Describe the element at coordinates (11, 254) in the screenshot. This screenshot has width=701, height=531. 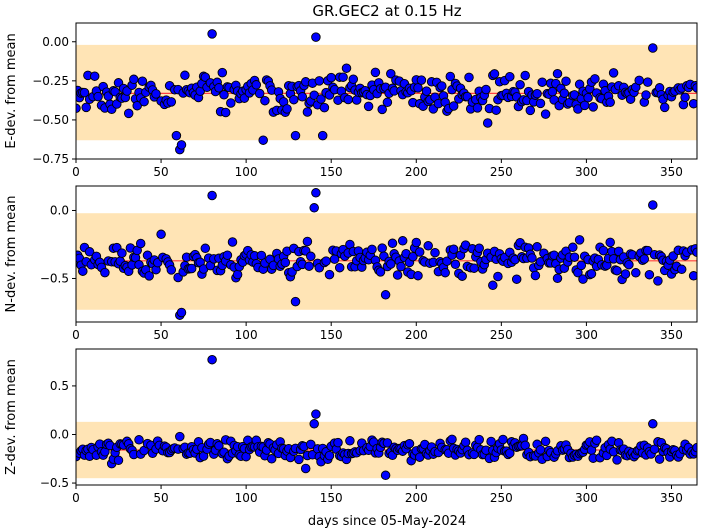
I see `y-axis-label: N-dev. from mean` at that location.